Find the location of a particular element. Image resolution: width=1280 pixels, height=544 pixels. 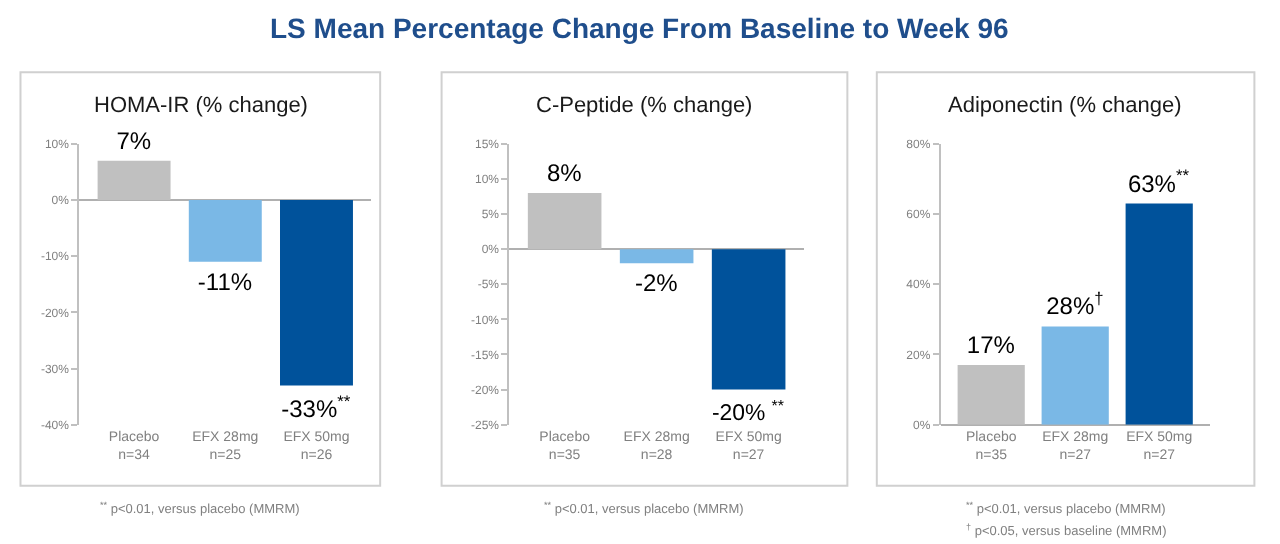

data-label: -11% is located at coordinates (225, 281).